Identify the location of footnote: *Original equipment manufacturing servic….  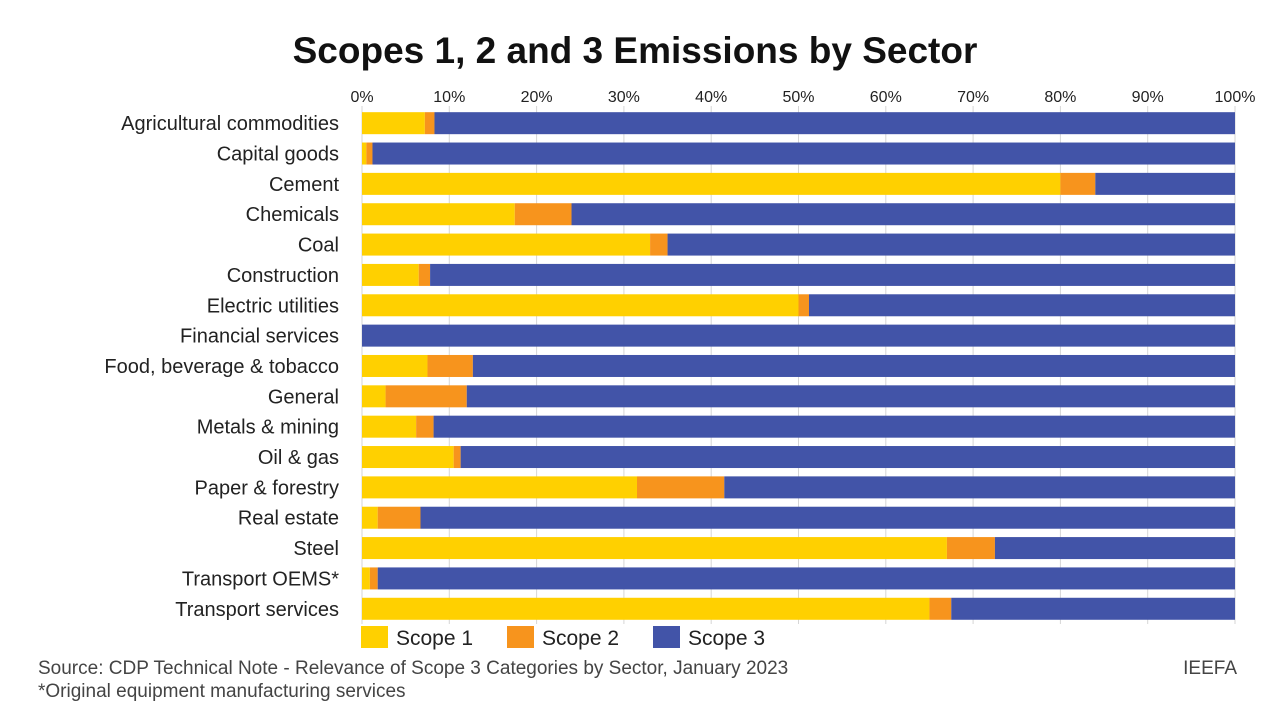
(222, 691).